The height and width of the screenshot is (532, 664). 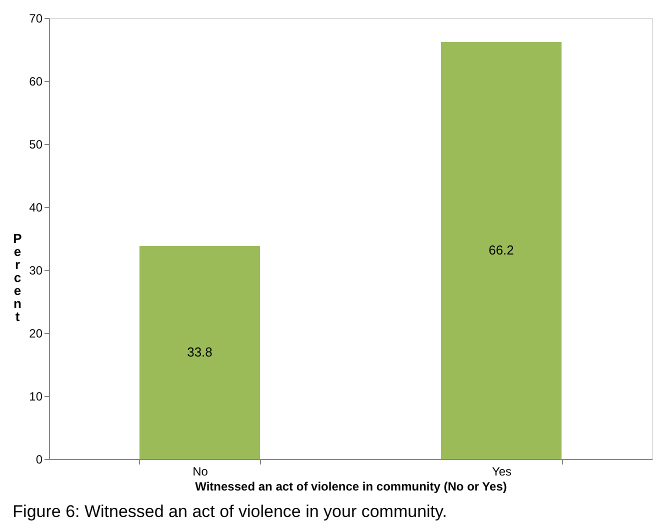 What do you see at coordinates (36, 19) in the screenshot?
I see `y-tick-label: 70` at bounding box center [36, 19].